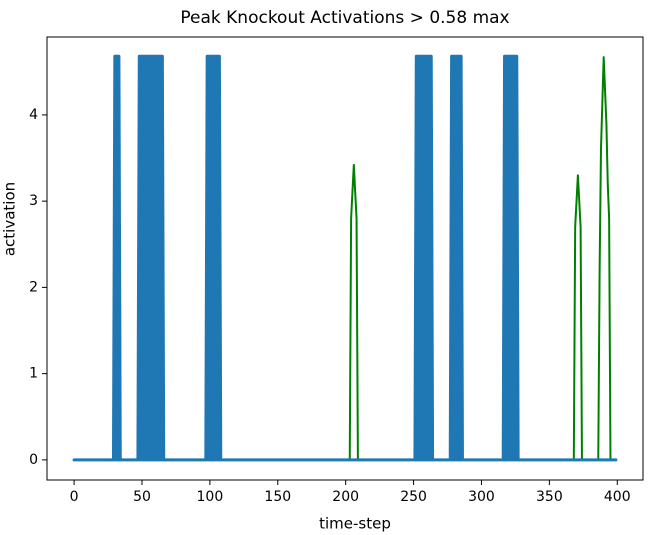  I want to click on x-tick-label: 100, so click(210, 497).